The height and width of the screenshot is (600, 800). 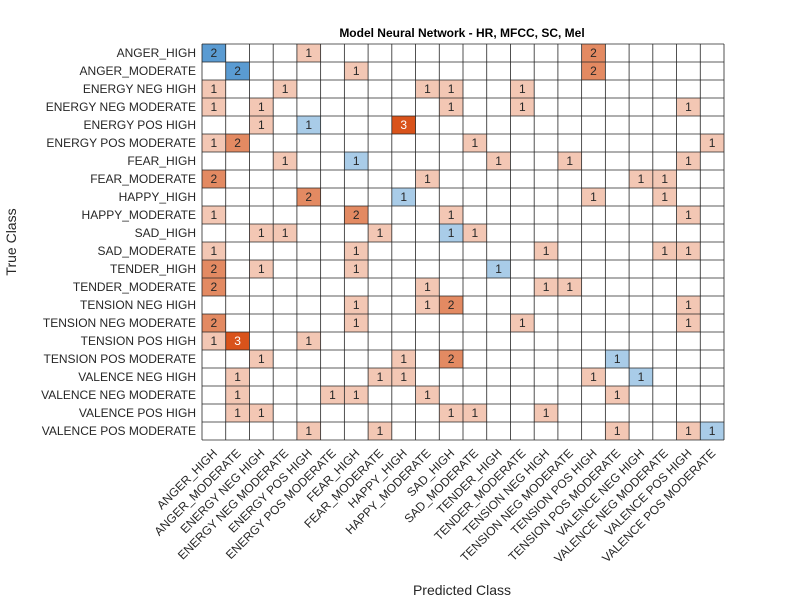 I want to click on y-tick-label: TENDER_HIGH, so click(x=153, y=269).